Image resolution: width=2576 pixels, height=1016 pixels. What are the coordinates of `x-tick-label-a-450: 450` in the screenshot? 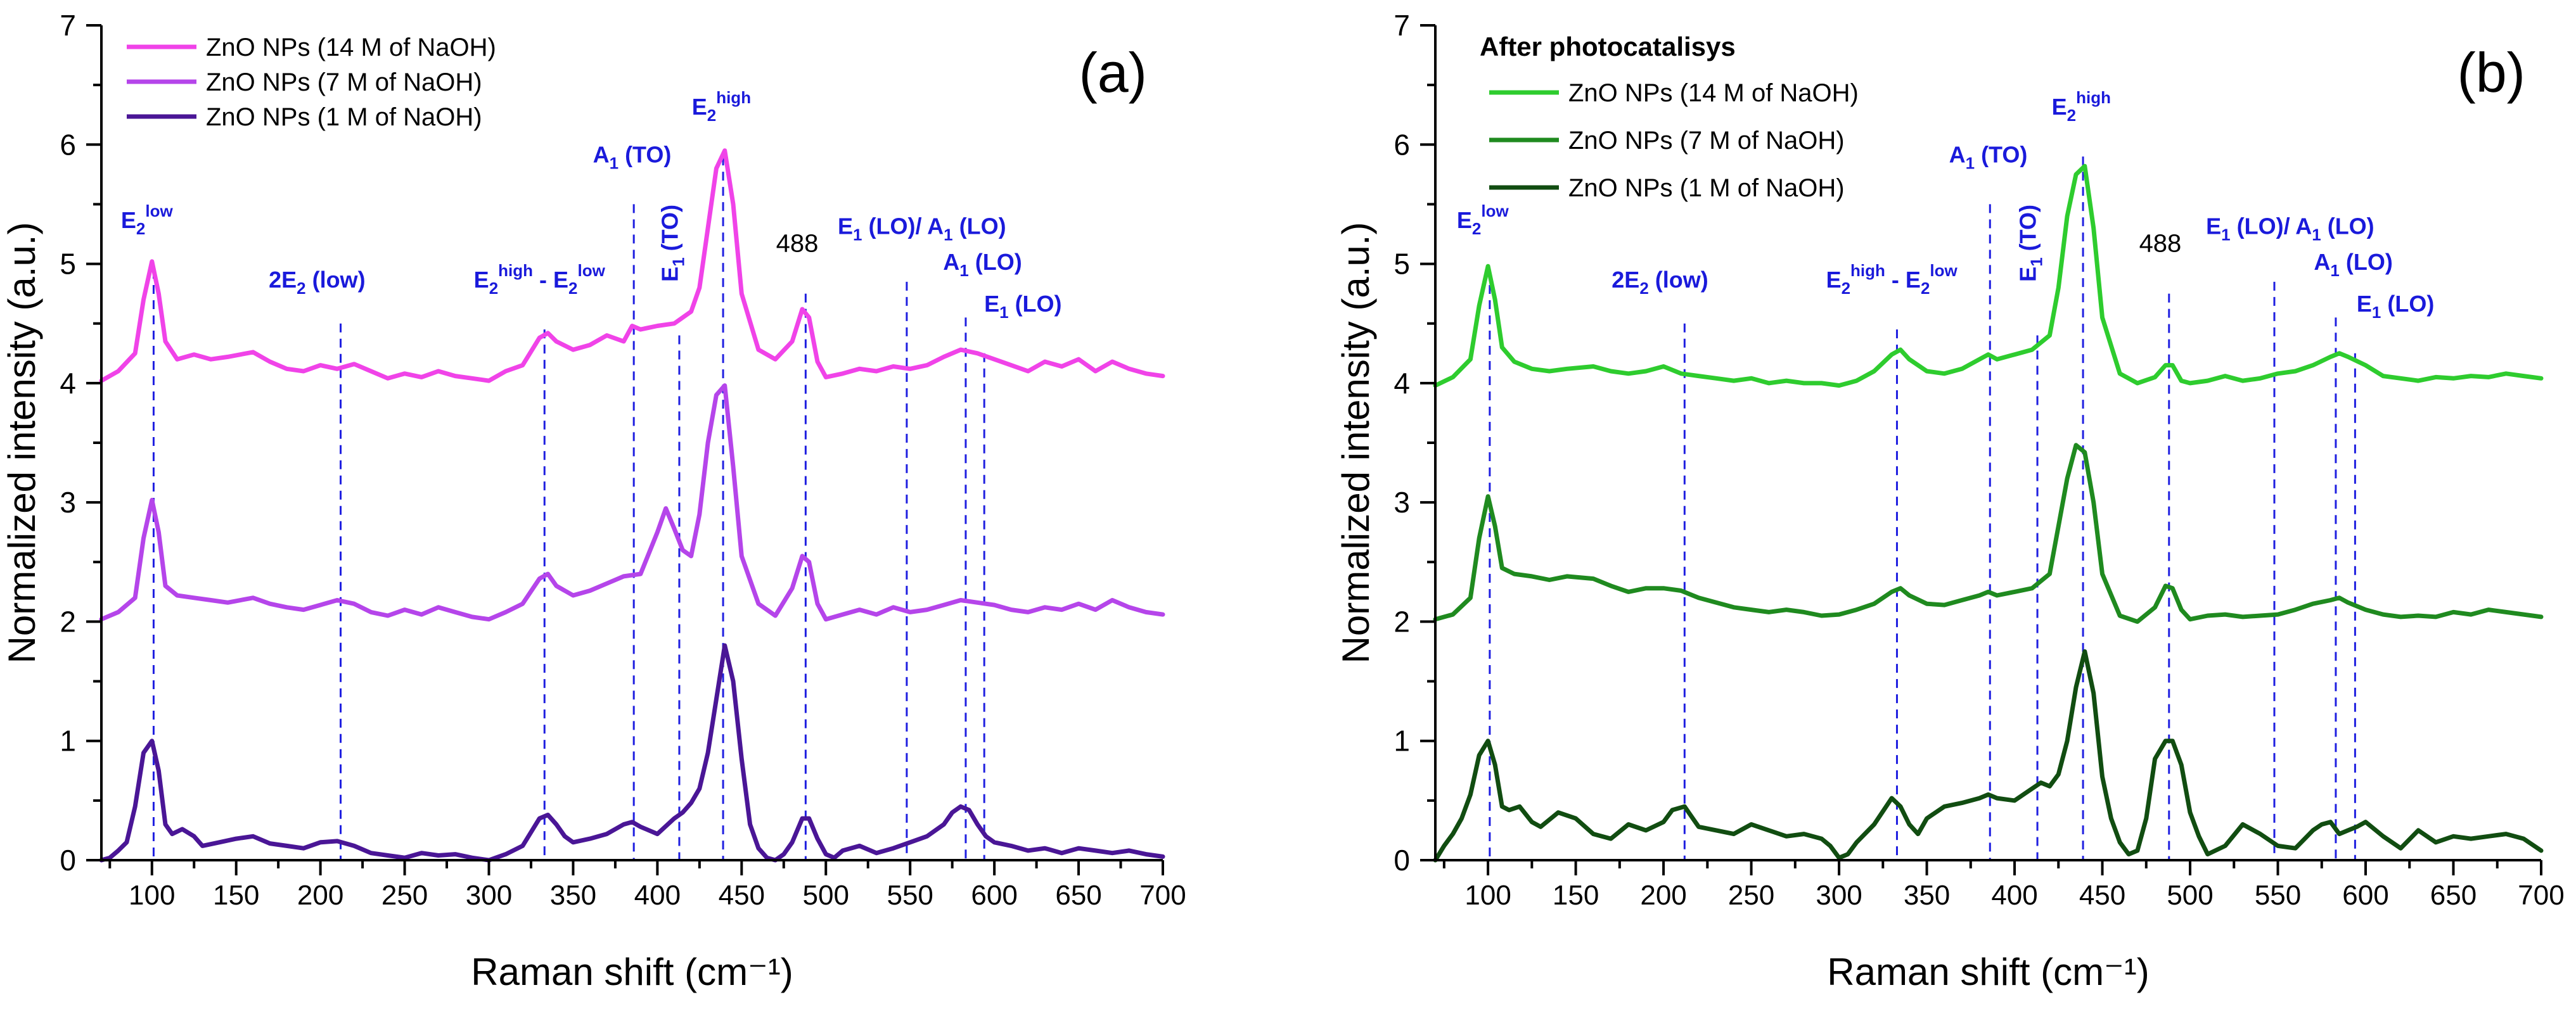 It's located at (742, 895).